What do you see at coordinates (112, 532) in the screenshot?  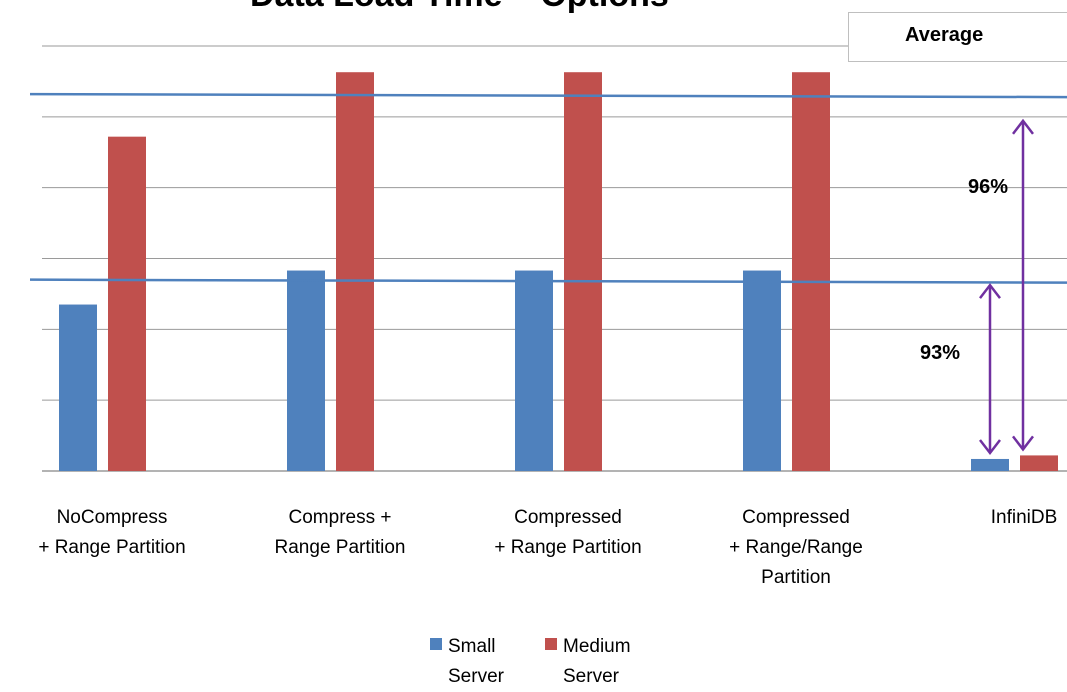 I see `category-label-0: NoCompress + Range Partition` at bounding box center [112, 532].